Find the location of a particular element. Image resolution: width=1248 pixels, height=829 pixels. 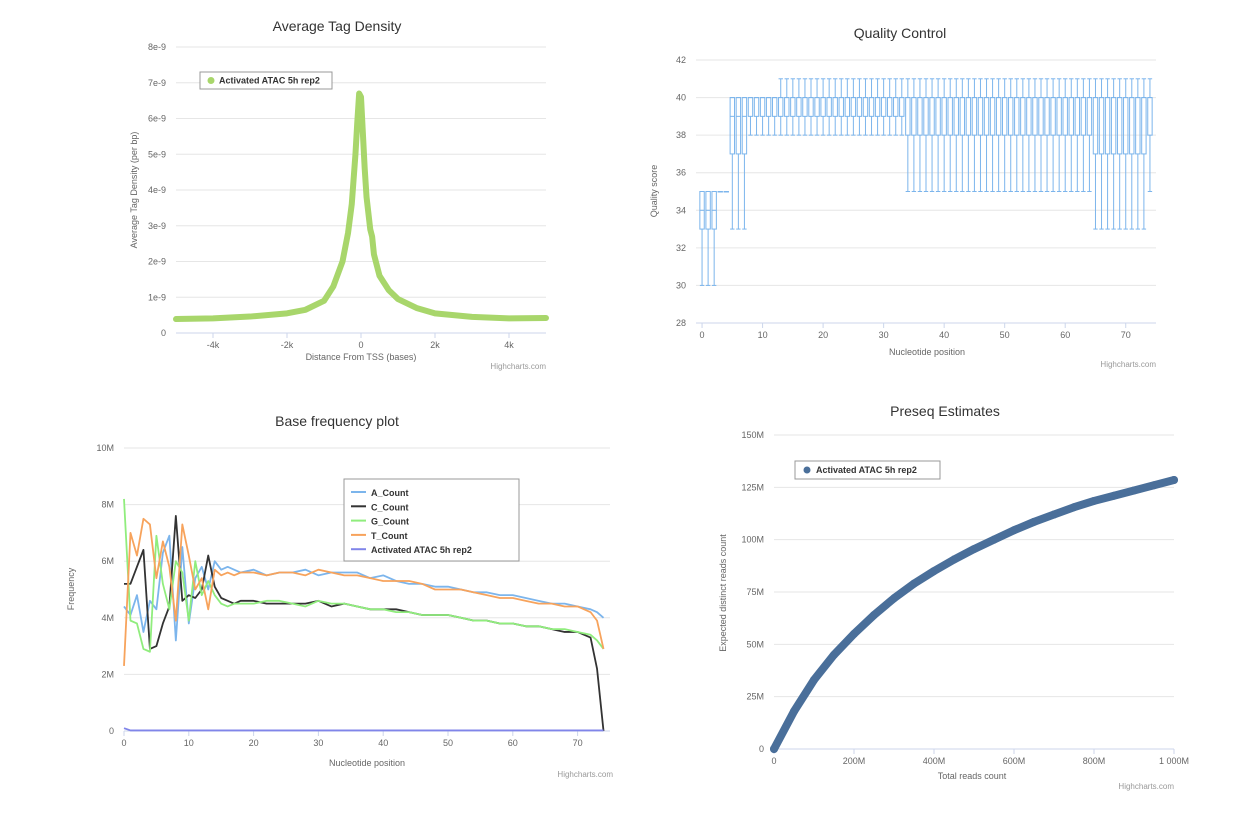

legend: Activated ATAC 5h rep2 is located at coordinates (266, 80).